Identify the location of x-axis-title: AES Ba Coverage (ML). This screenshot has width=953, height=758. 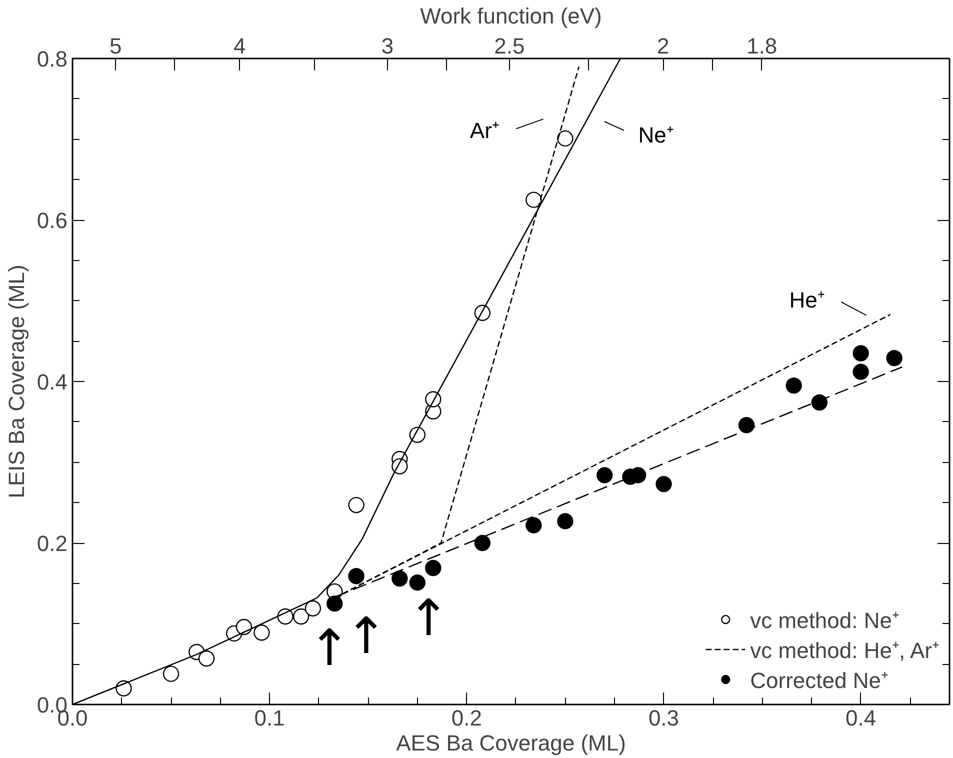
(511, 743).